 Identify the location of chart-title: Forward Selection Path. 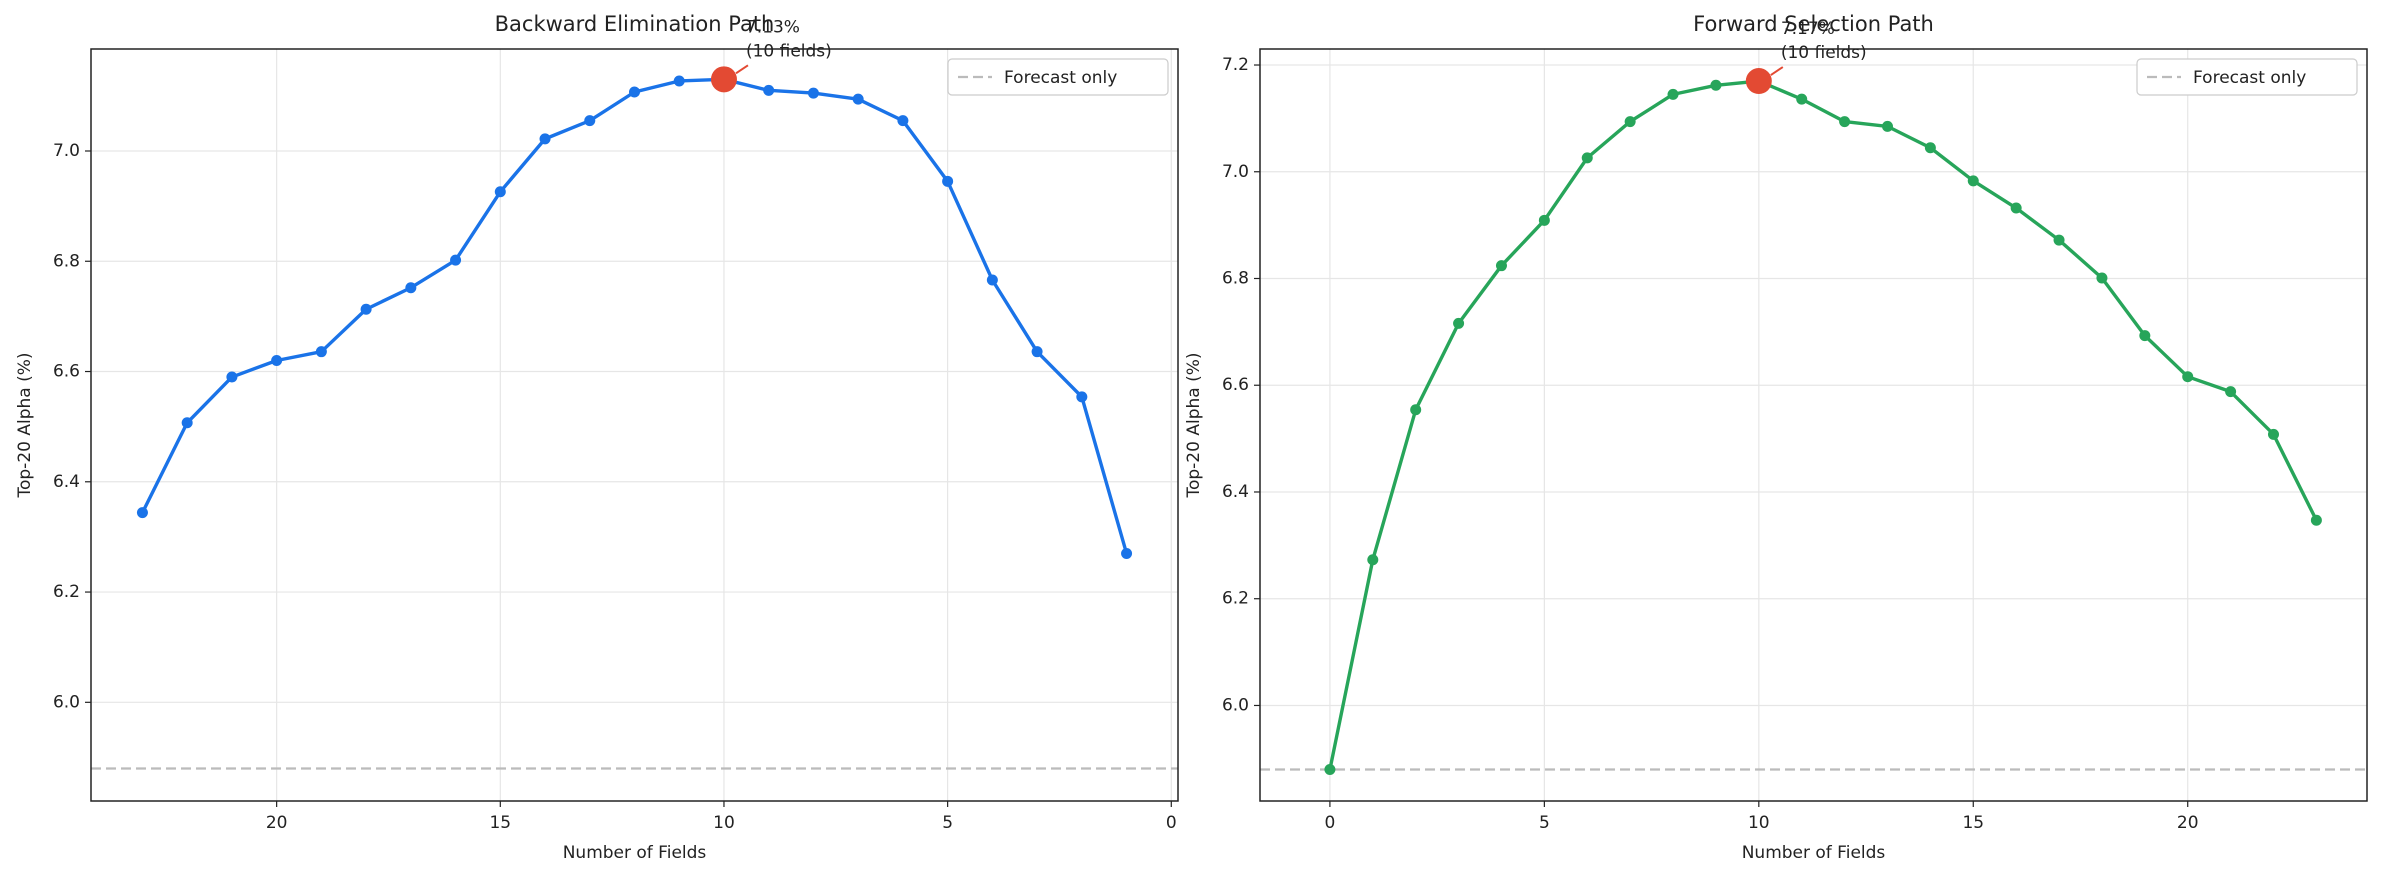
(1813, 24).